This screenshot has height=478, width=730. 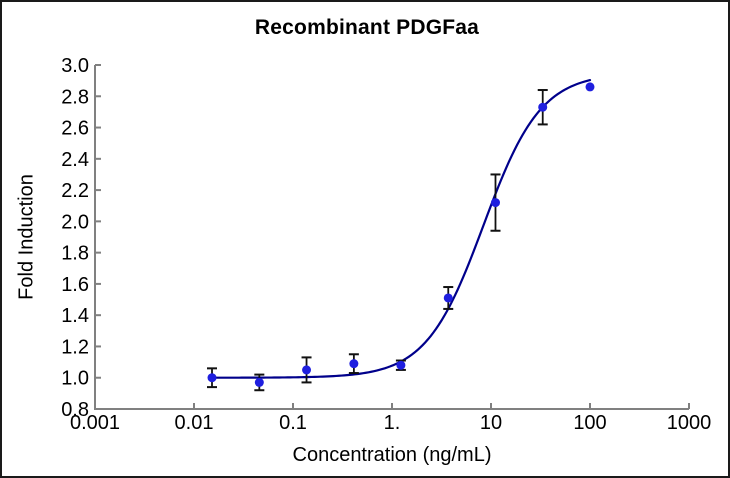 I want to click on y-tick-label: 3.0, so click(x=75, y=66).